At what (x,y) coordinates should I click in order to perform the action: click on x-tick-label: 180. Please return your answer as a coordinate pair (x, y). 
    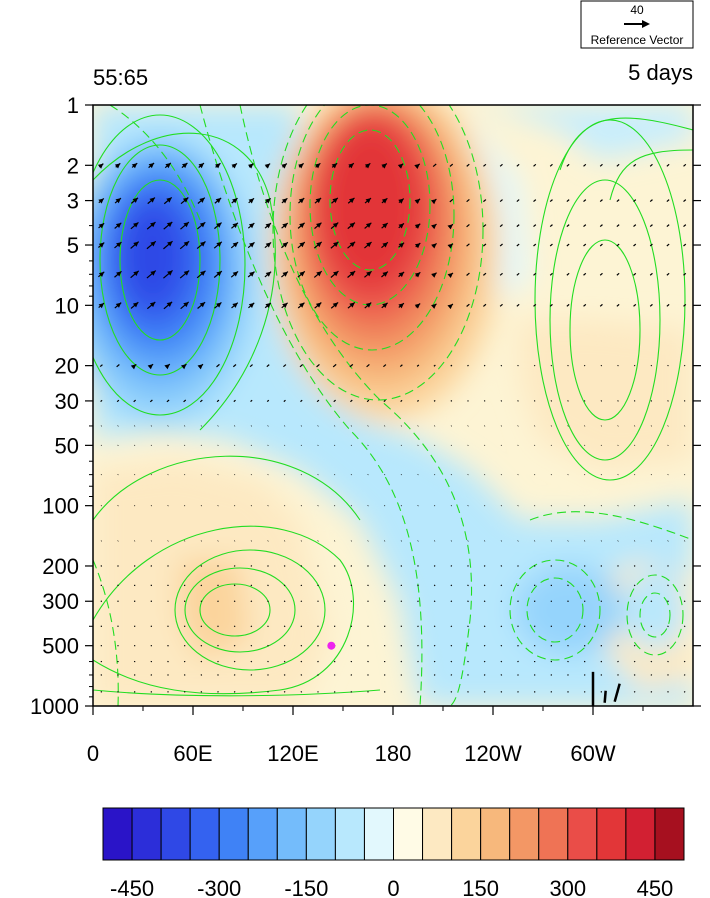
    Looking at the image, I should click on (393, 753).